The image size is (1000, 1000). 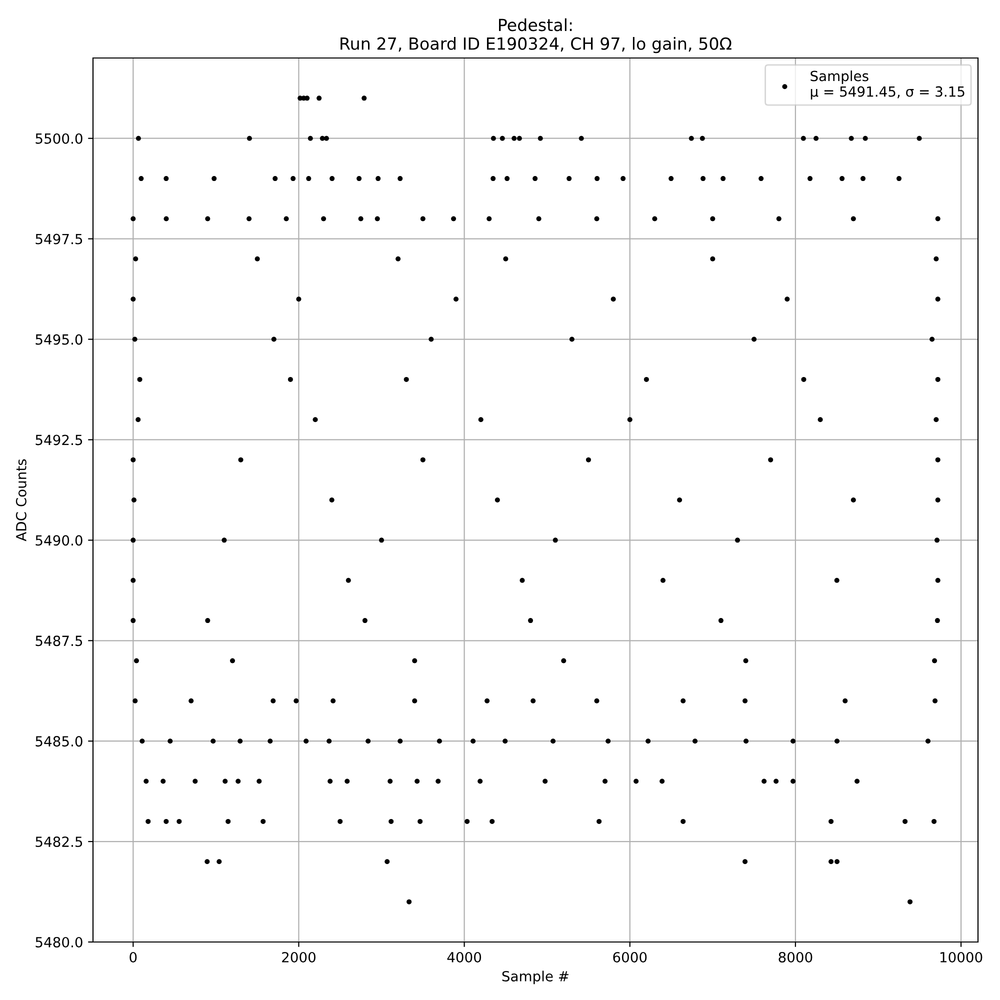 What do you see at coordinates (464, 957) in the screenshot?
I see `x-tick-label: 4000` at bounding box center [464, 957].